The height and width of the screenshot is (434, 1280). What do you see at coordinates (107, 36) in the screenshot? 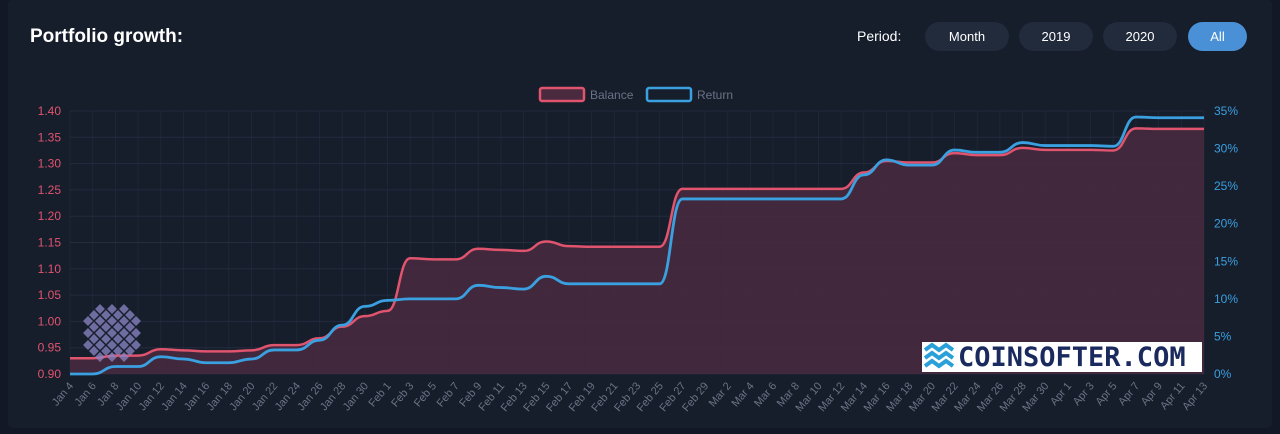
I see `page-title: Portfolio growth:` at bounding box center [107, 36].